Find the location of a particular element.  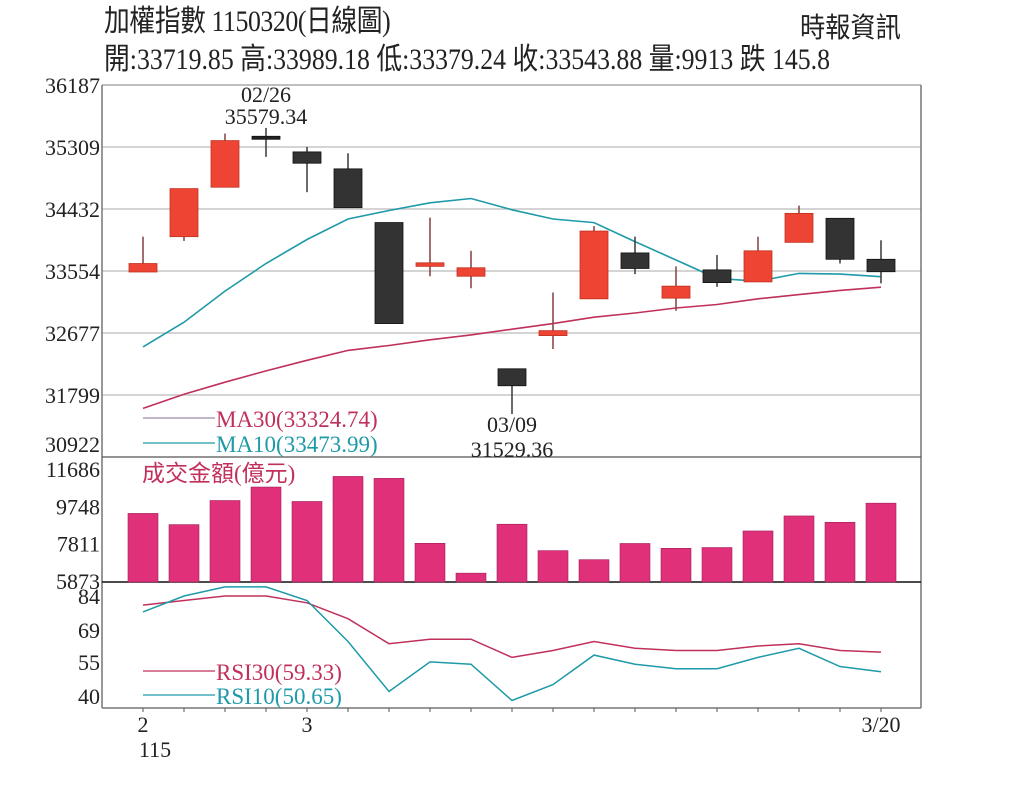

low-date-annotation: 03/09 is located at coordinates (512, 424).